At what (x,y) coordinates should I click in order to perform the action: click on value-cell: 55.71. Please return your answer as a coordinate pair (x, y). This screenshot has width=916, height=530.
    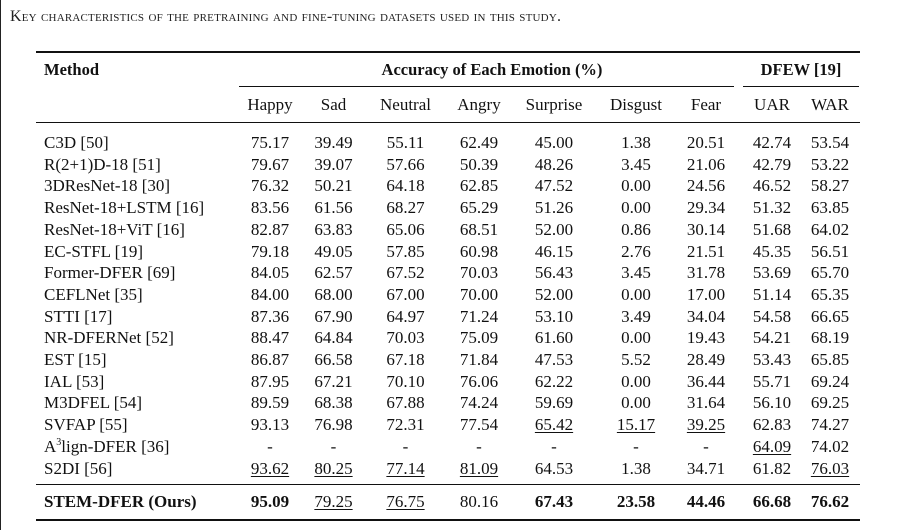
    Looking at the image, I should click on (772, 381).